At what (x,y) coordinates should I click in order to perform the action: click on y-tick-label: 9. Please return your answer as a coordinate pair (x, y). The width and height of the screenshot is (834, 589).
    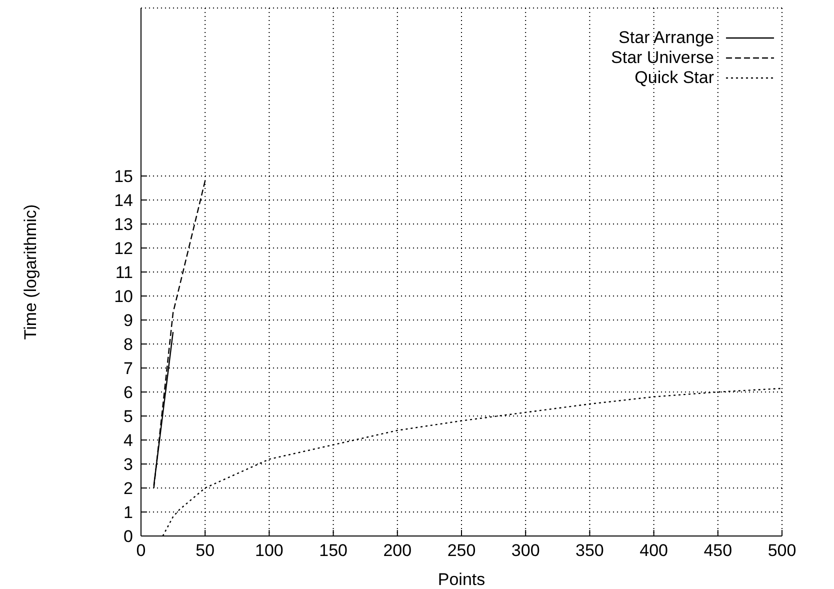
    Looking at the image, I should click on (128, 320).